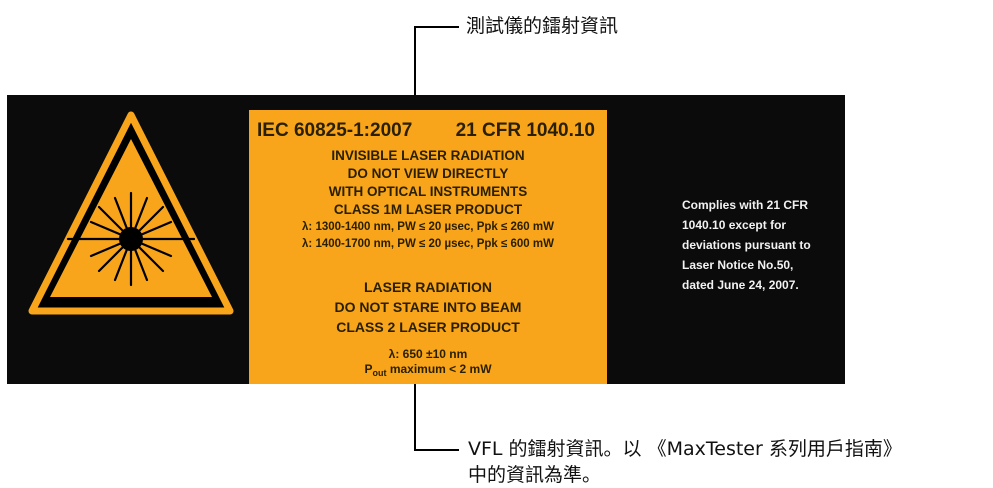  What do you see at coordinates (542, 26) in the screenshot?
I see `top-callout-text: 測試儀的鐳射資訊` at bounding box center [542, 26].